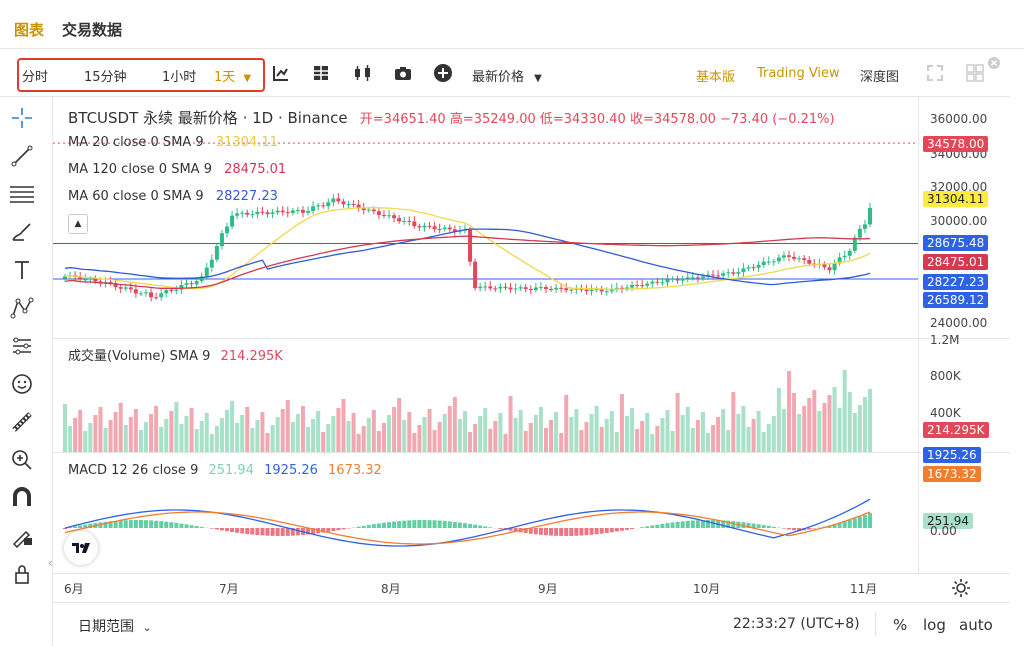  Describe the element at coordinates (232, 75) in the screenshot. I see `interval-1d: 1天 ▼` at that location.